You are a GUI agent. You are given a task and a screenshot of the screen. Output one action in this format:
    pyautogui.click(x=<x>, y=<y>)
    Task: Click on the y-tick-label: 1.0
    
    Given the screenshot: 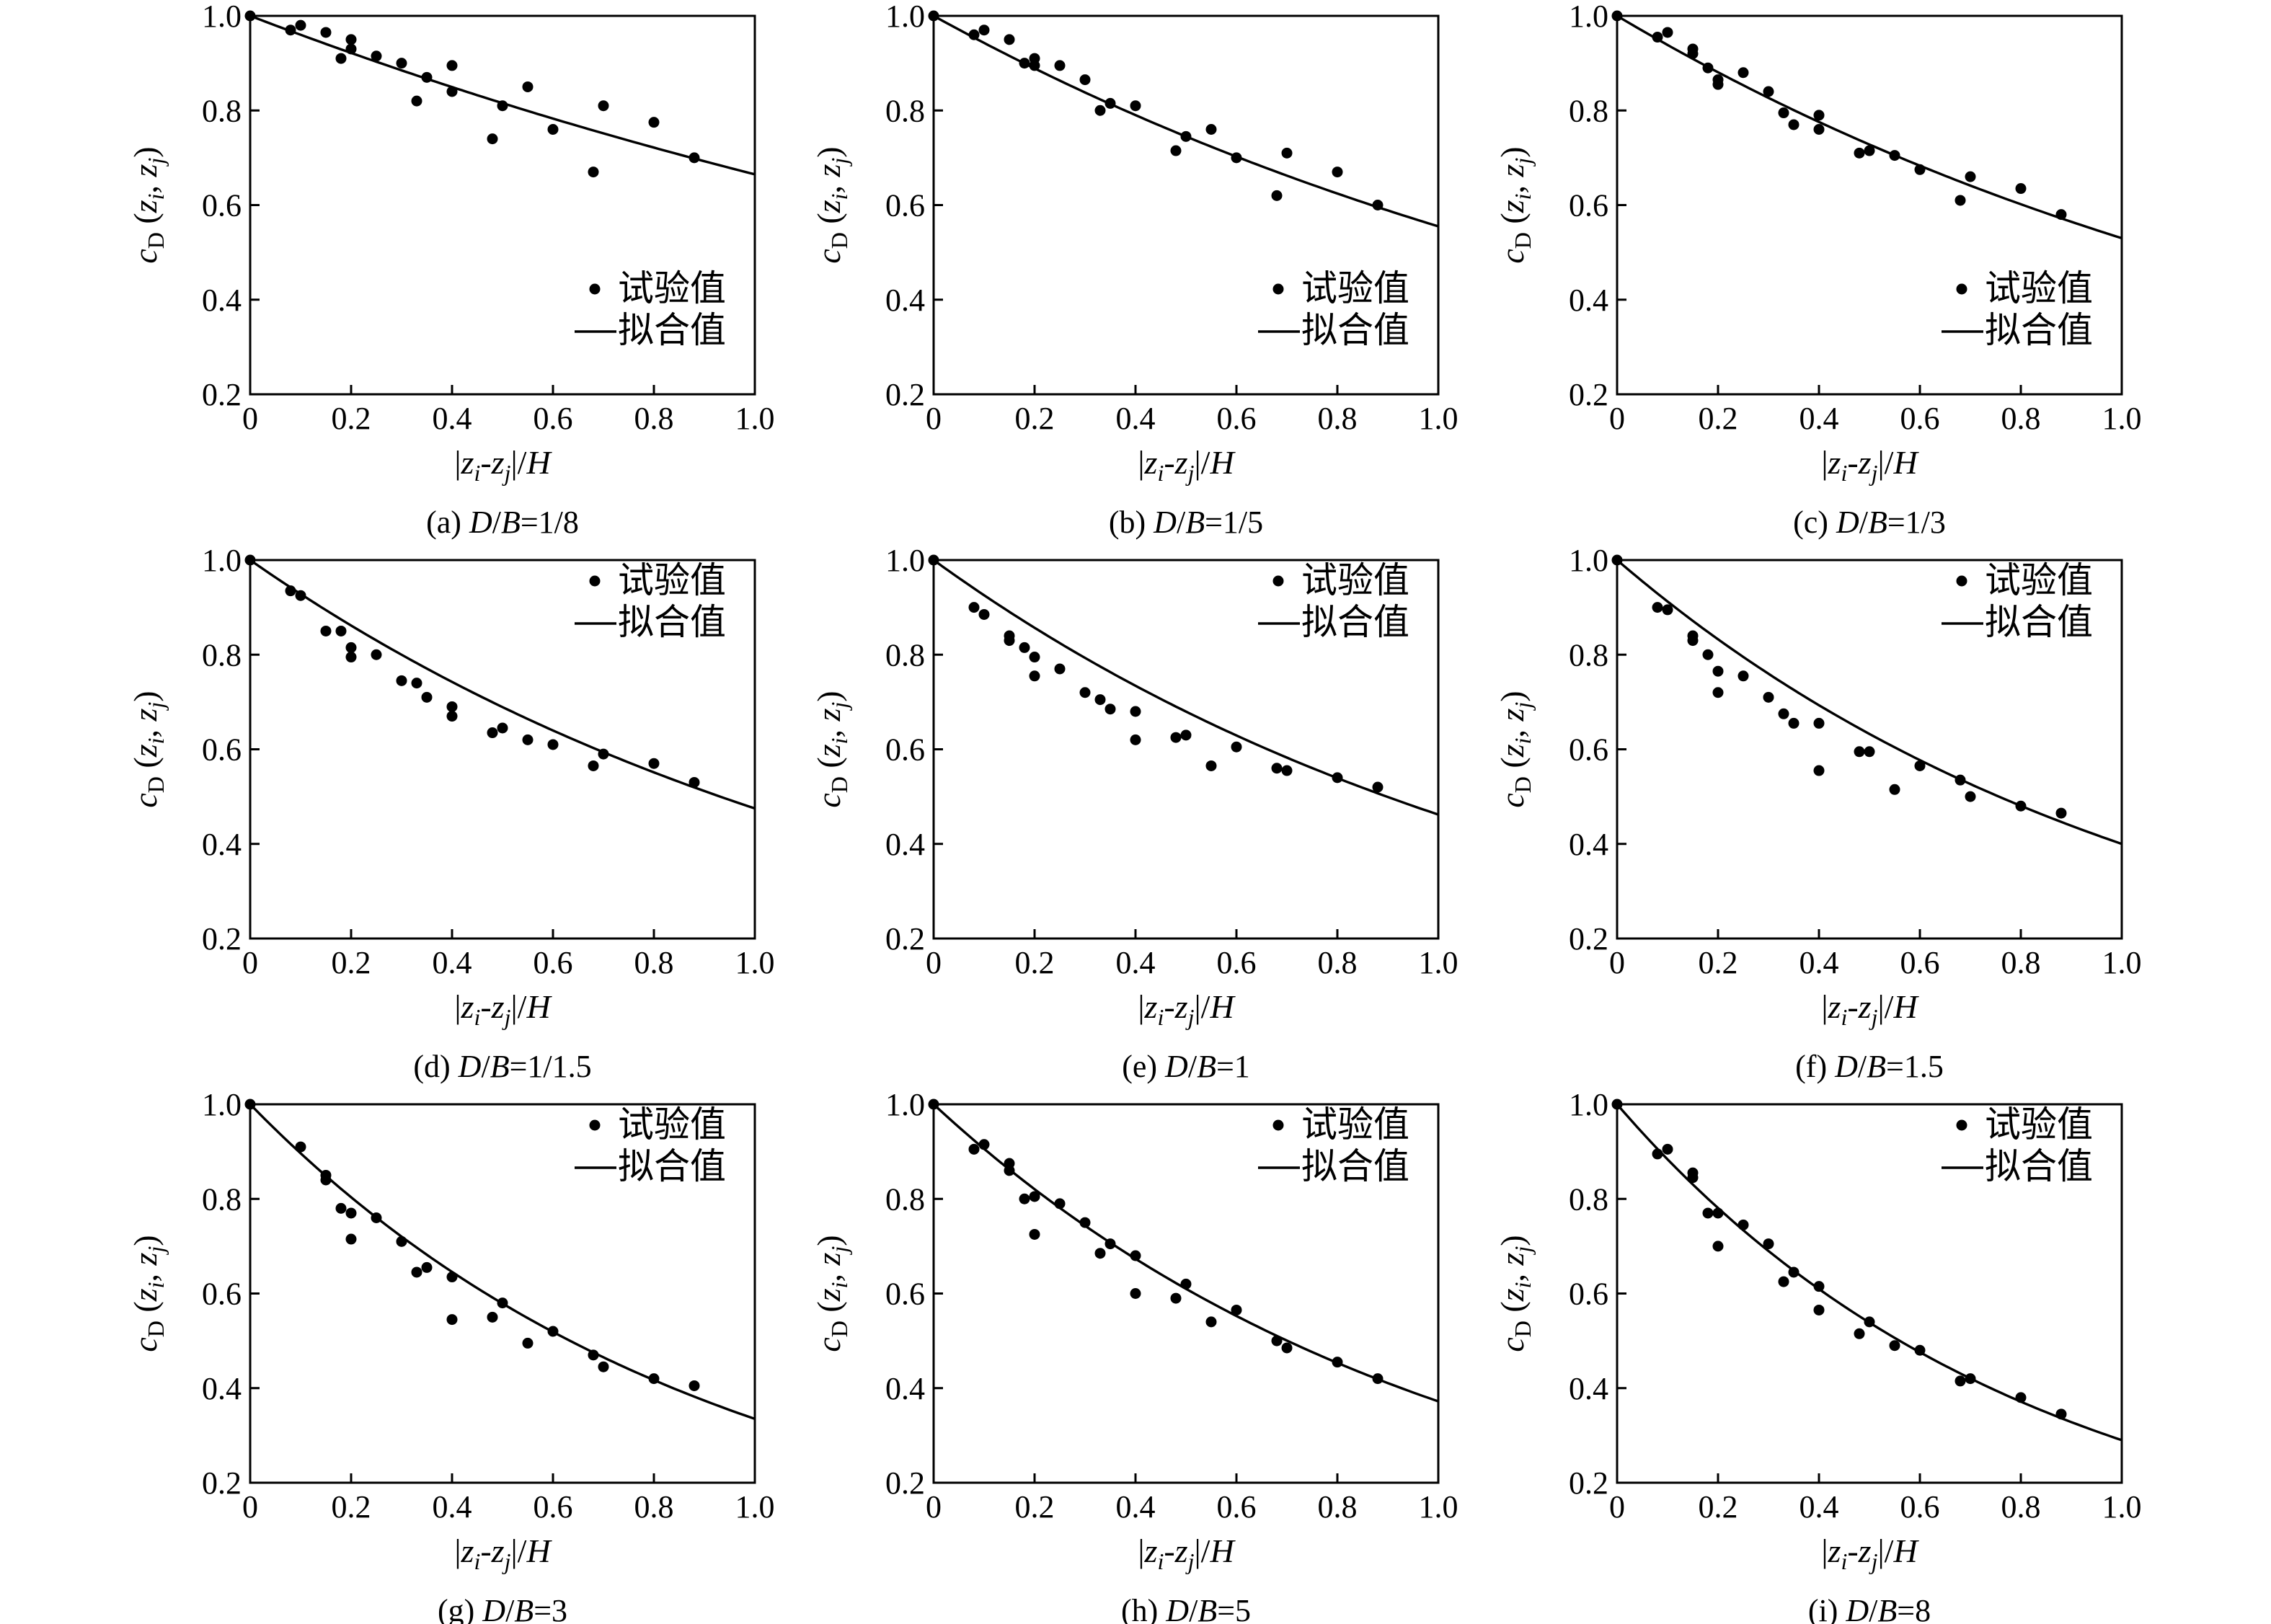 What is the action you would take?
    pyautogui.click(x=1589, y=561)
    